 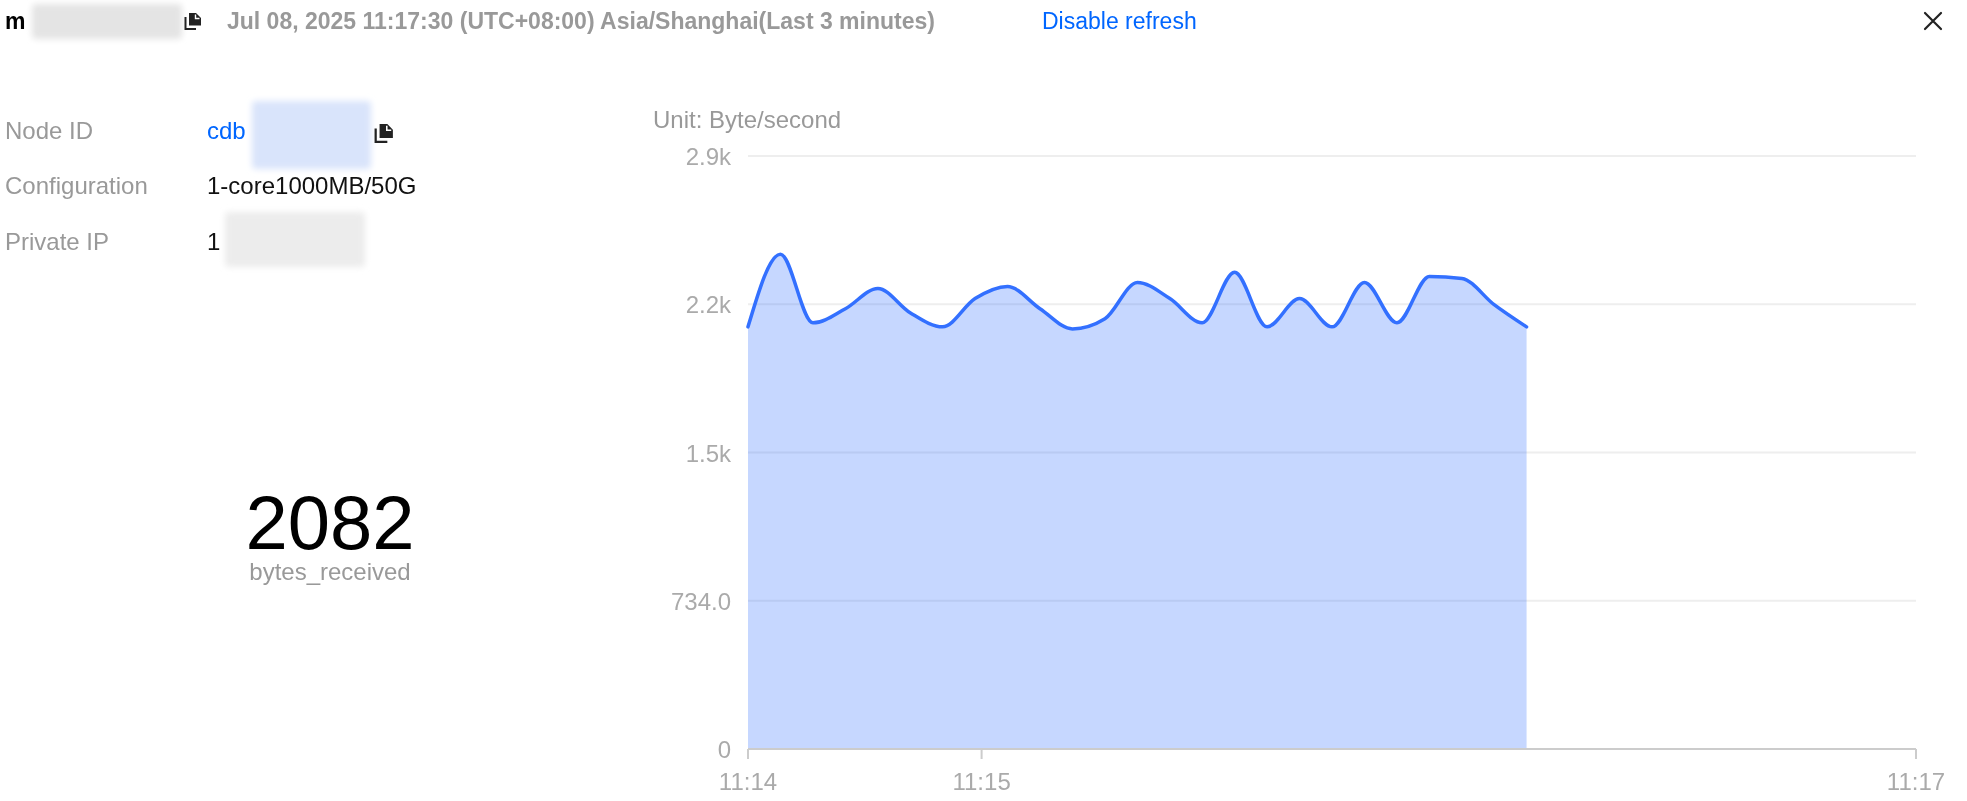 What do you see at coordinates (708, 452) in the screenshot?
I see `y-tick-label: 1.5k` at bounding box center [708, 452].